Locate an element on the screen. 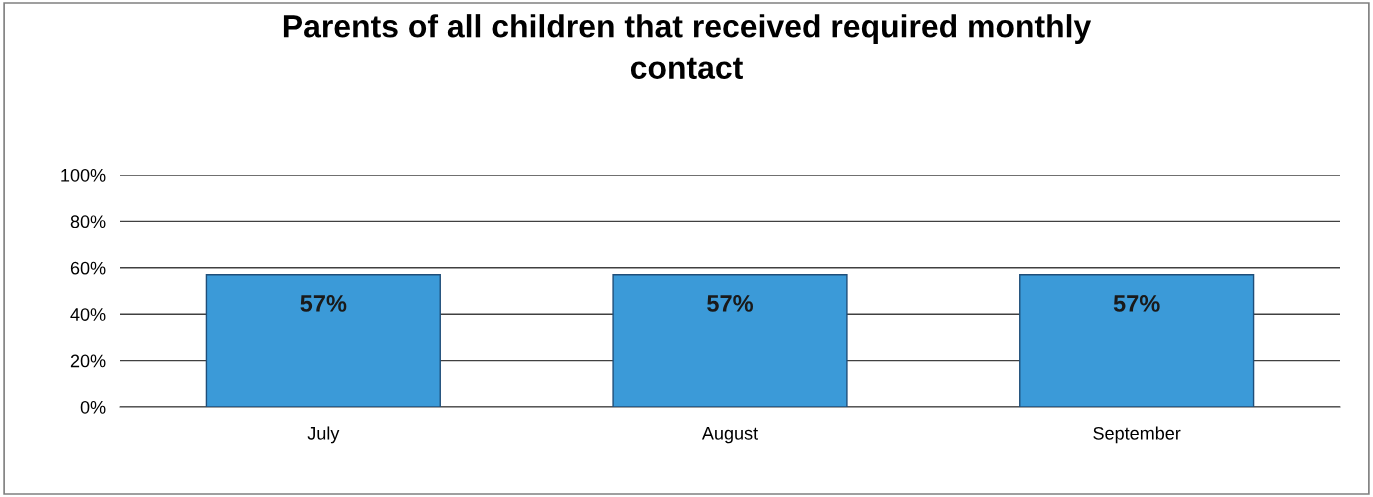 This screenshot has height=497, width=1373. x-tick-label: July is located at coordinates (323, 435).